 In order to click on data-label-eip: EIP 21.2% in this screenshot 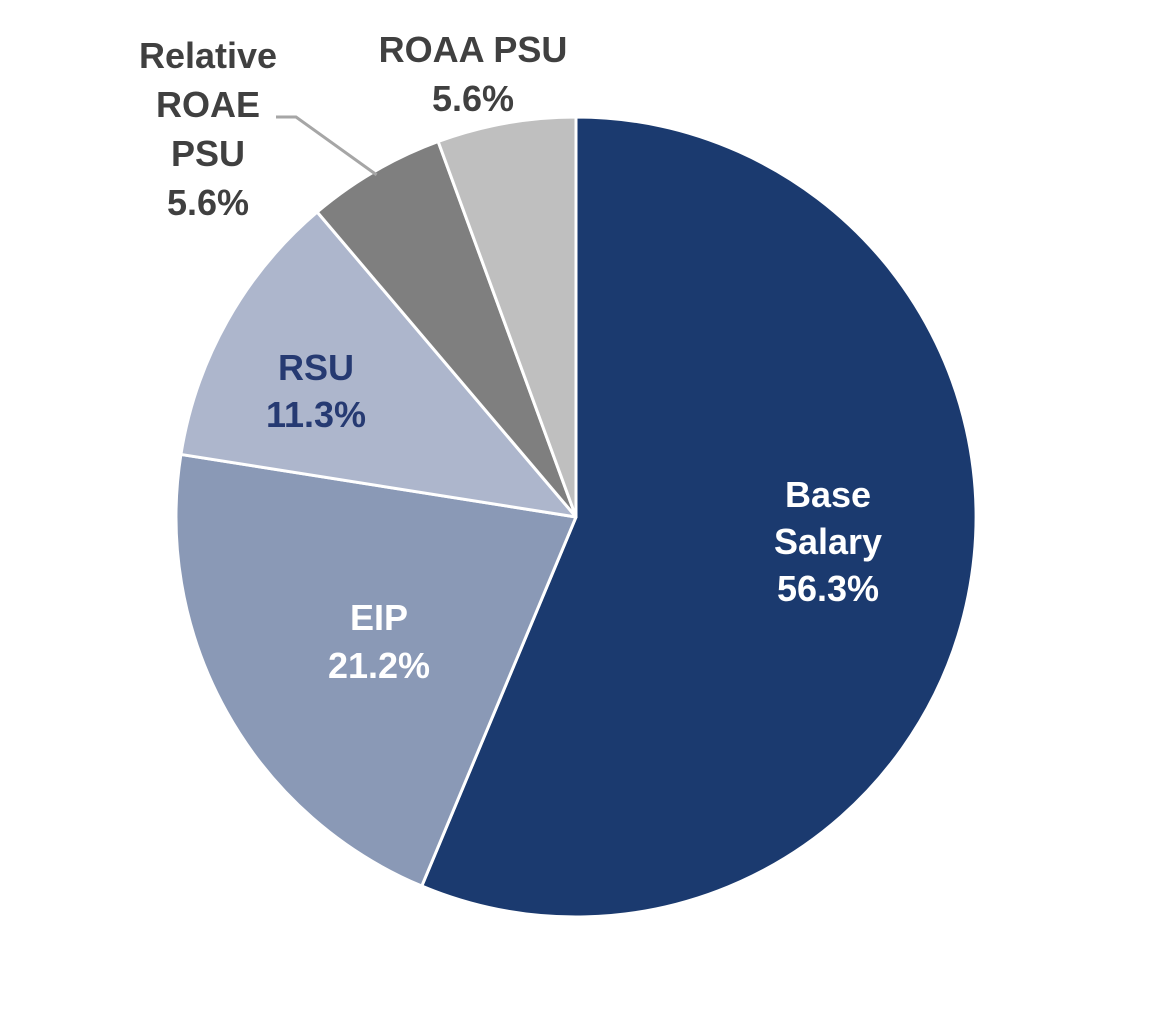, I will do `click(379, 641)`.